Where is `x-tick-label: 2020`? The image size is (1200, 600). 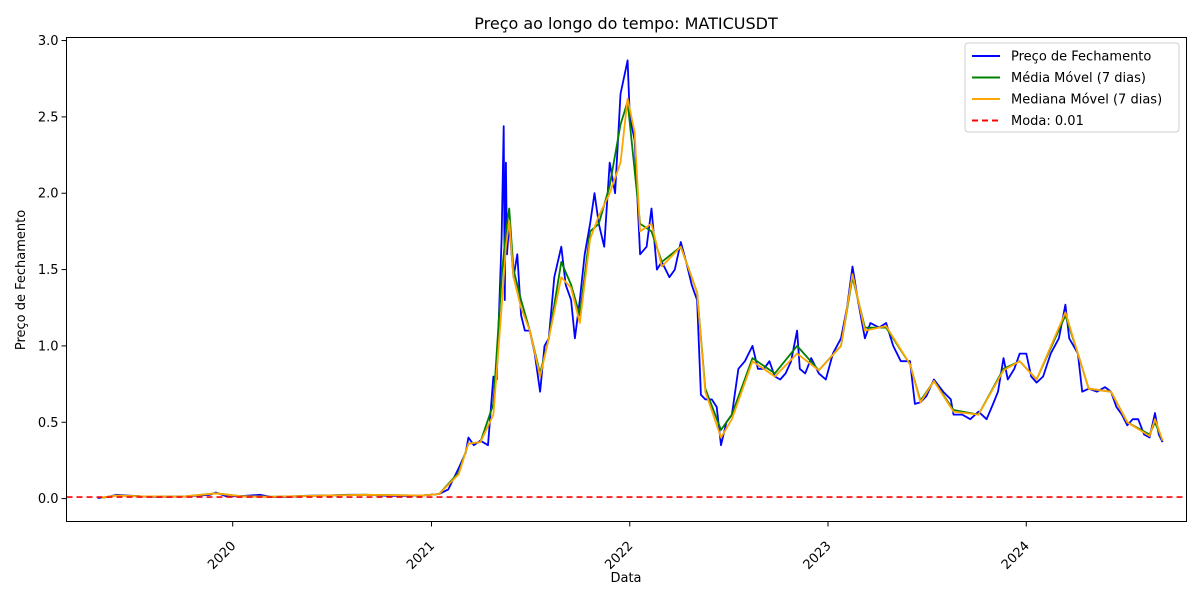
x-tick-label: 2020 is located at coordinates (222, 556).